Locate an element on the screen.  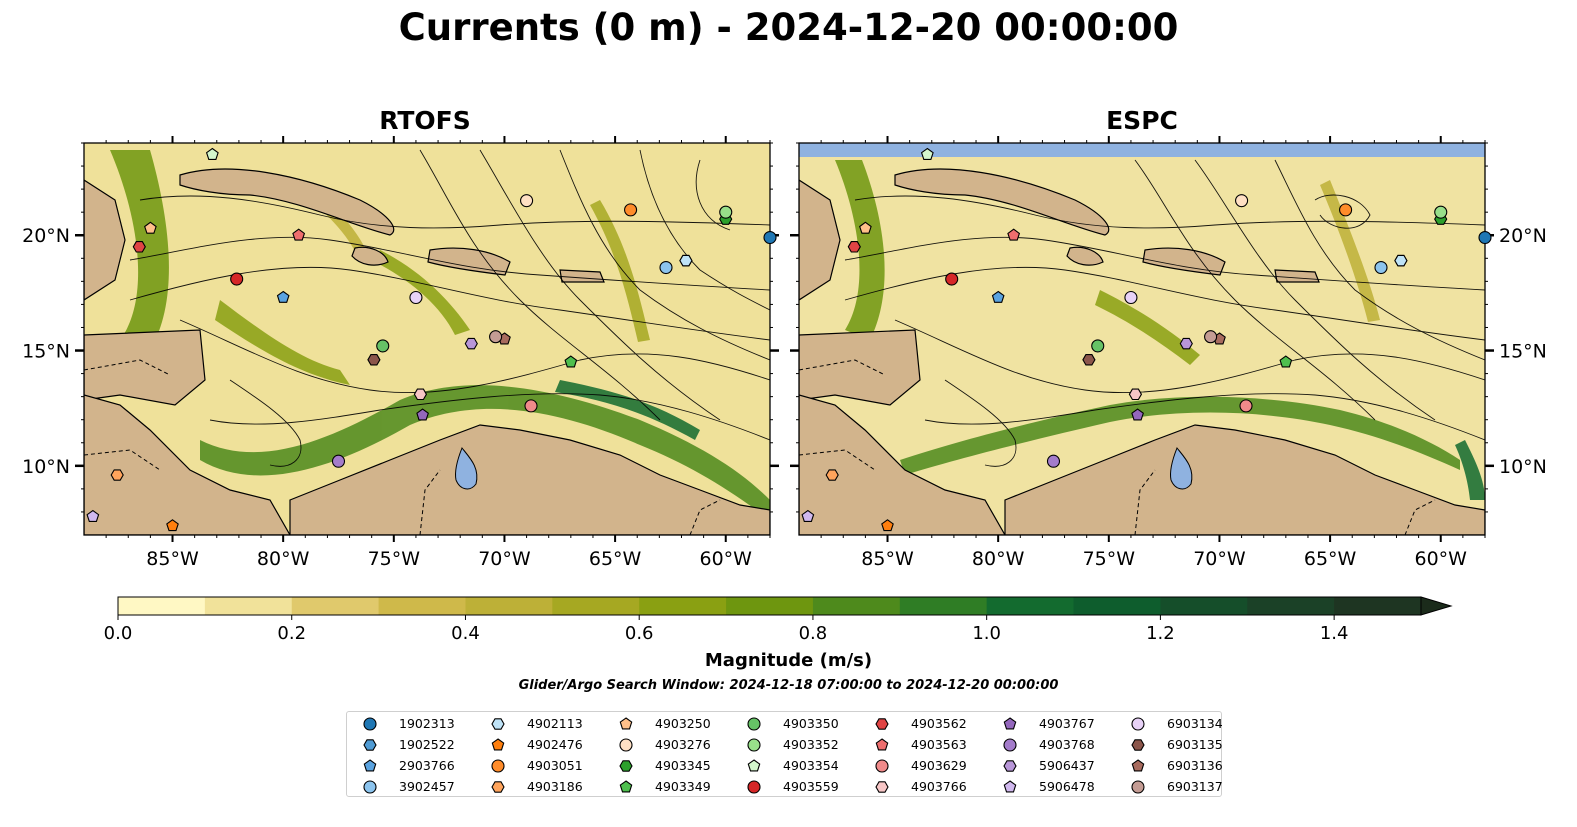
legend-label: 6903134 is located at coordinates (1195, 723).